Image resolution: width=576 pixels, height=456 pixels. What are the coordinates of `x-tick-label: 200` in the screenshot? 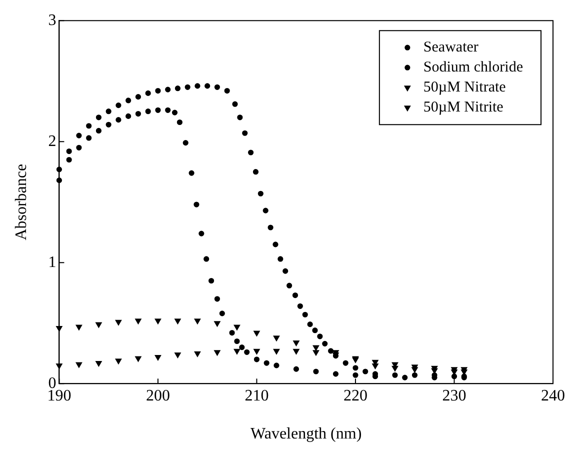 It's located at (158, 395).